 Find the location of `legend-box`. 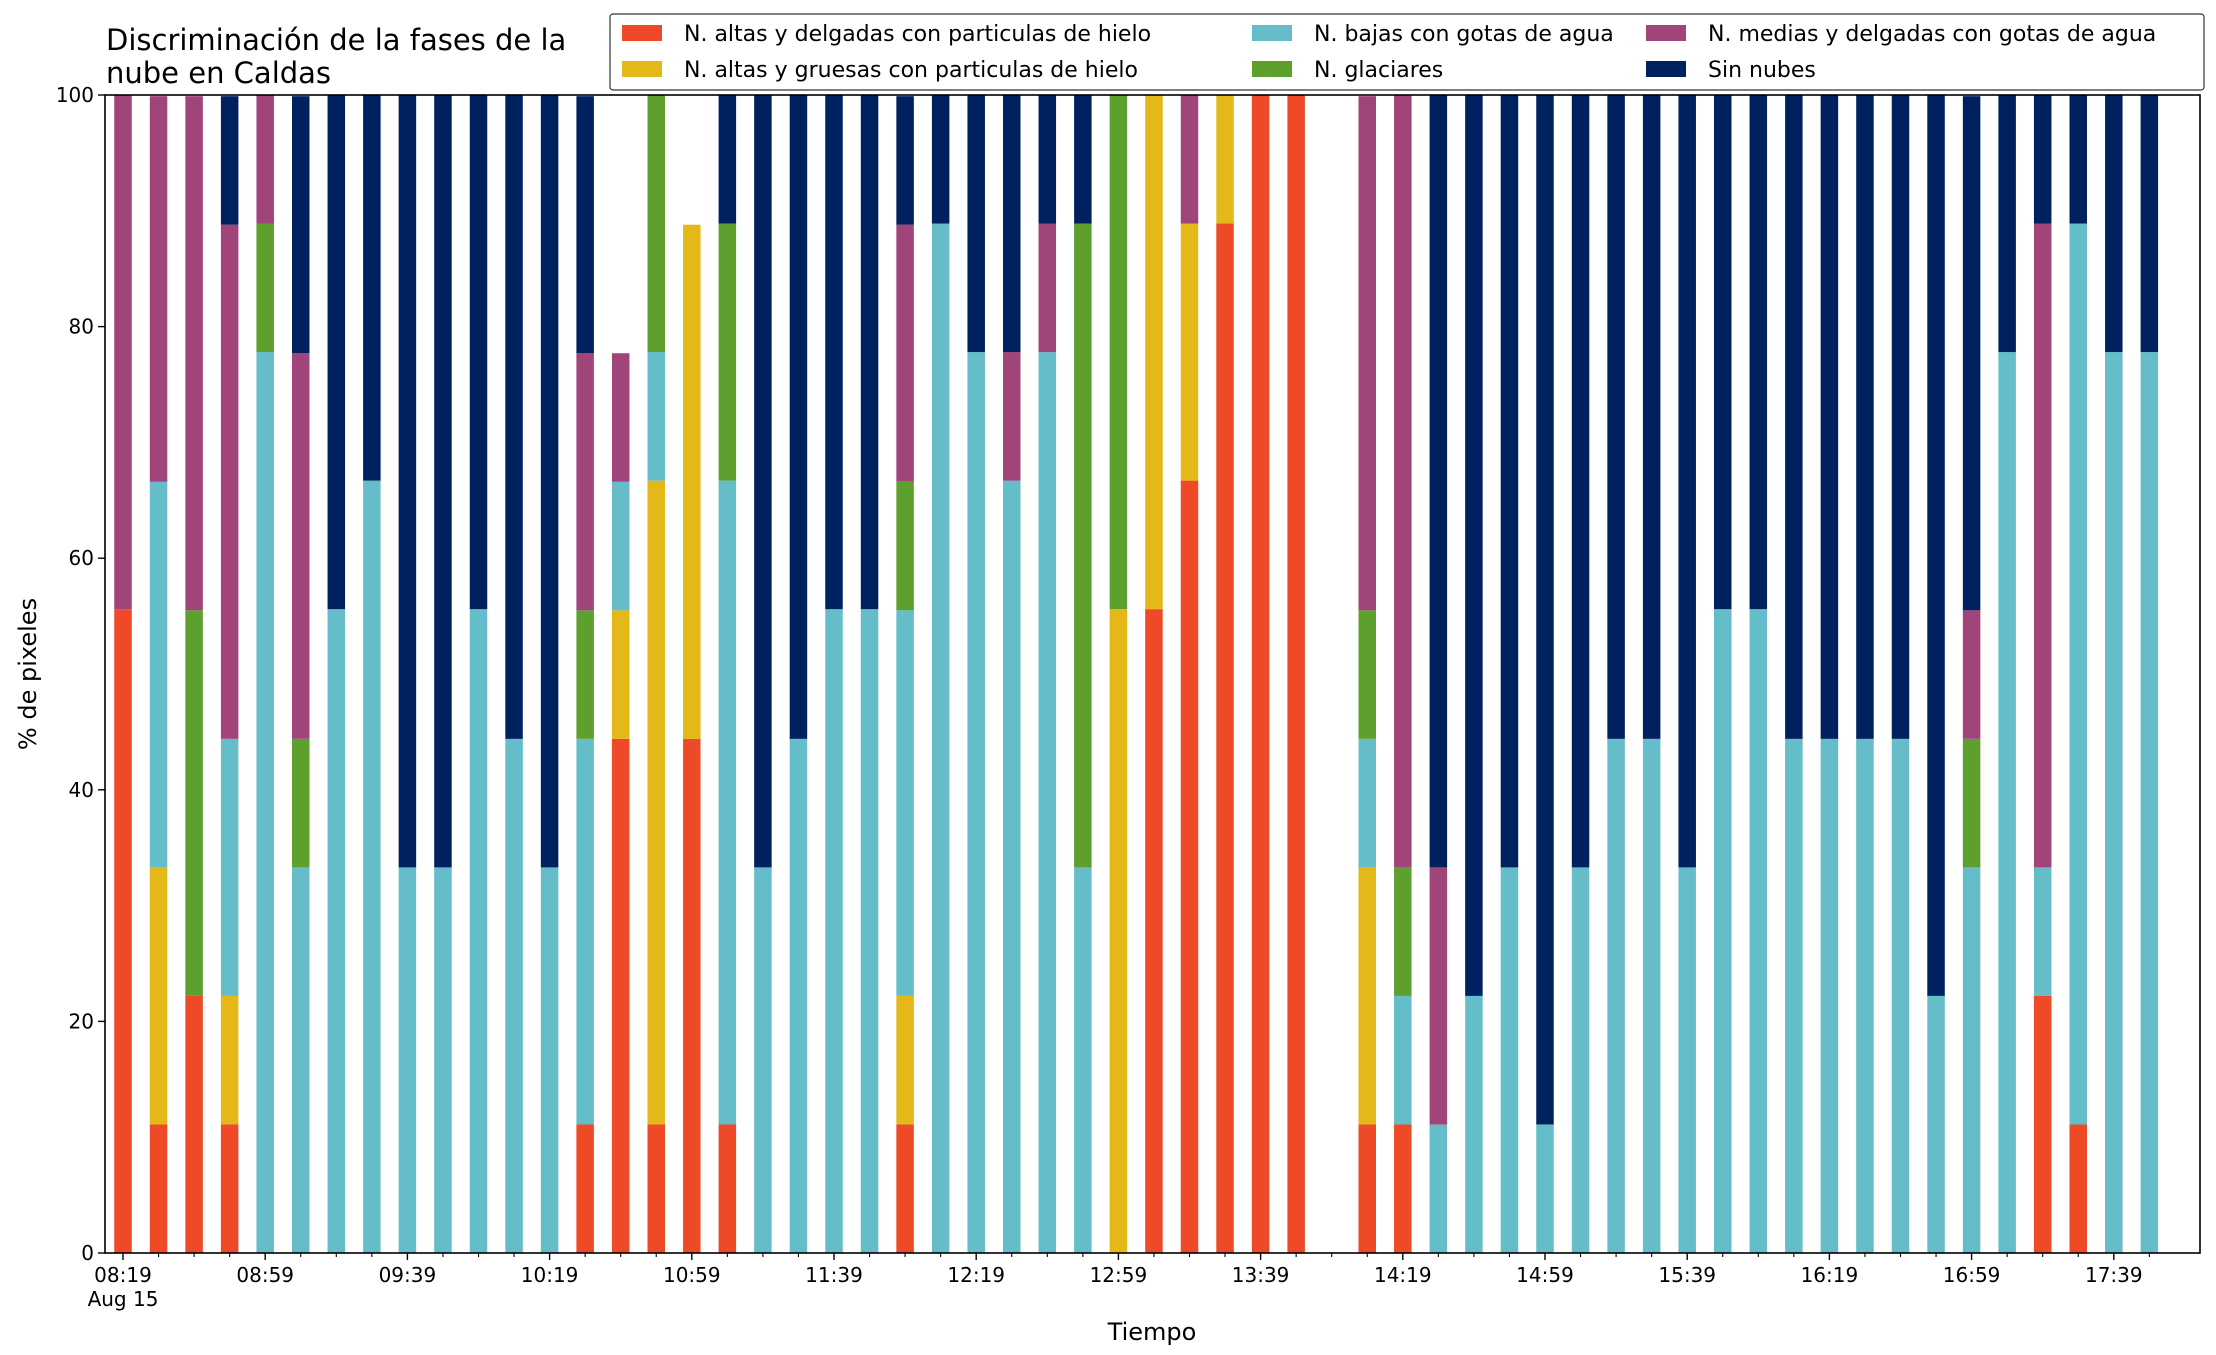

legend-box is located at coordinates (1407, 52).